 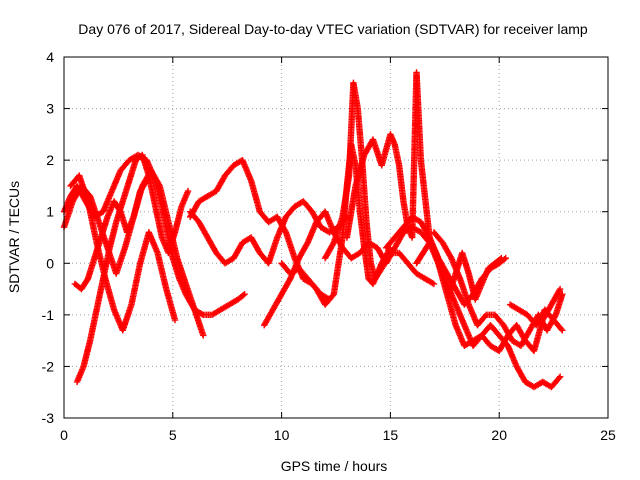 I want to click on x-tick-label: 15, so click(x=391, y=435).